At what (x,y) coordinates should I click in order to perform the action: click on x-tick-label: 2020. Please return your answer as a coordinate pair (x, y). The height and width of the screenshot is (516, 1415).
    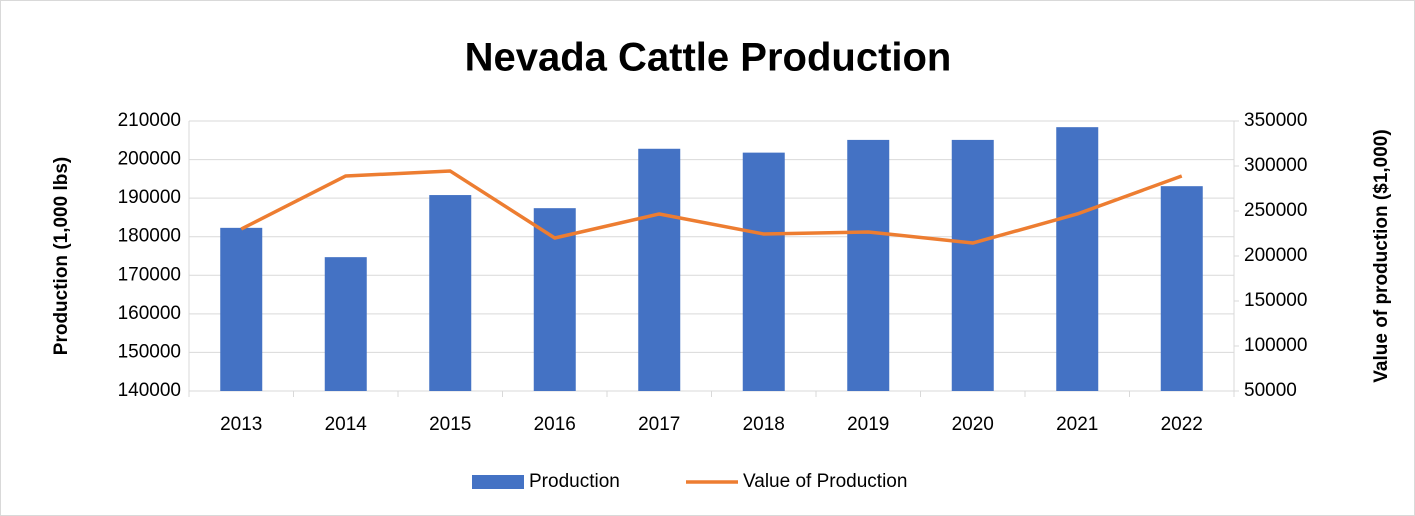
    Looking at the image, I should click on (973, 424).